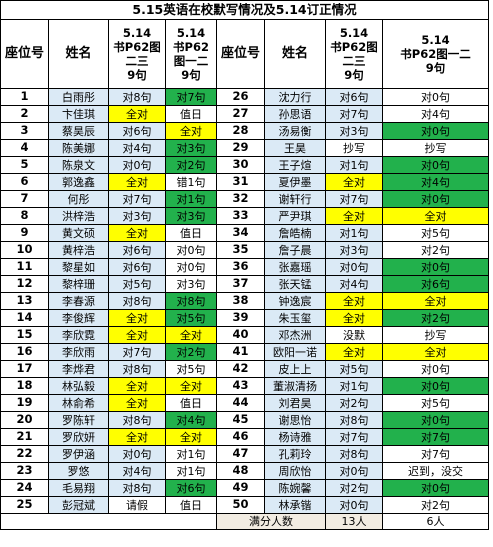 This screenshot has height=547, width=493. What do you see at coordinates (240, 420) in the screenshot?
I see `seat-number: 45` at bounding box center [240, 420].